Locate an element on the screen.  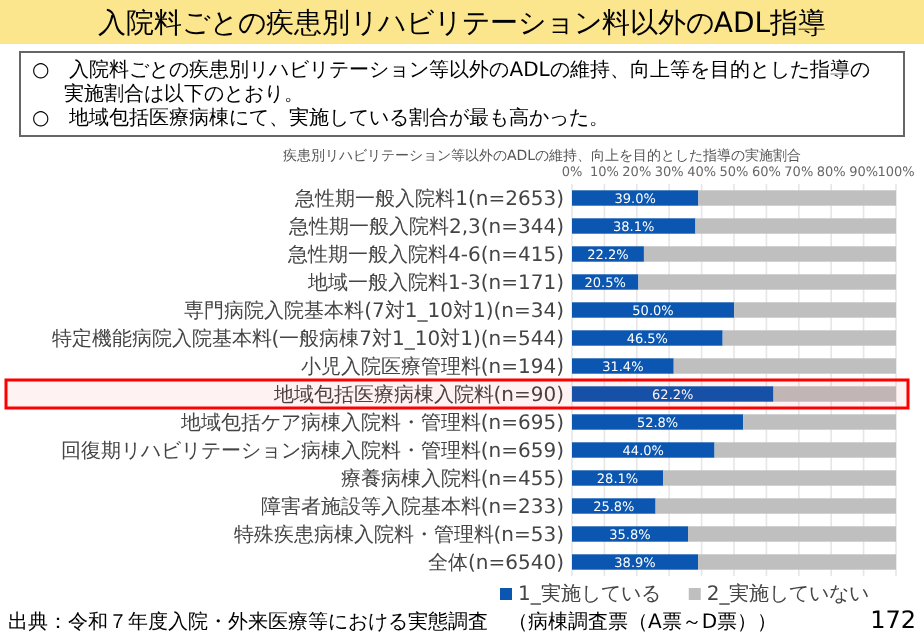
text: ○ 入院料ごとの疾患別リハビリテーション等以外のADLの維持、向上等を目的とした指導の実施割合は以下のとおり。 is located at coordinates (451, 82).